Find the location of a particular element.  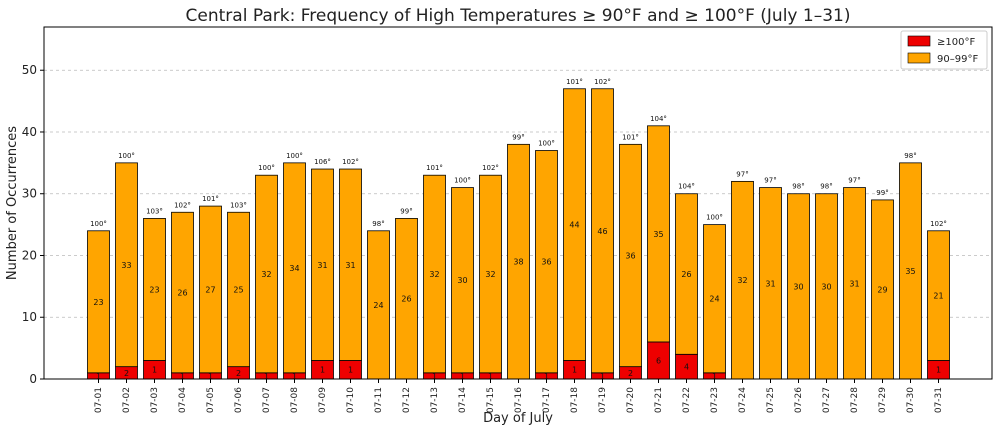

x-tick-label: 07-22 is located at coordinates (687, 400).